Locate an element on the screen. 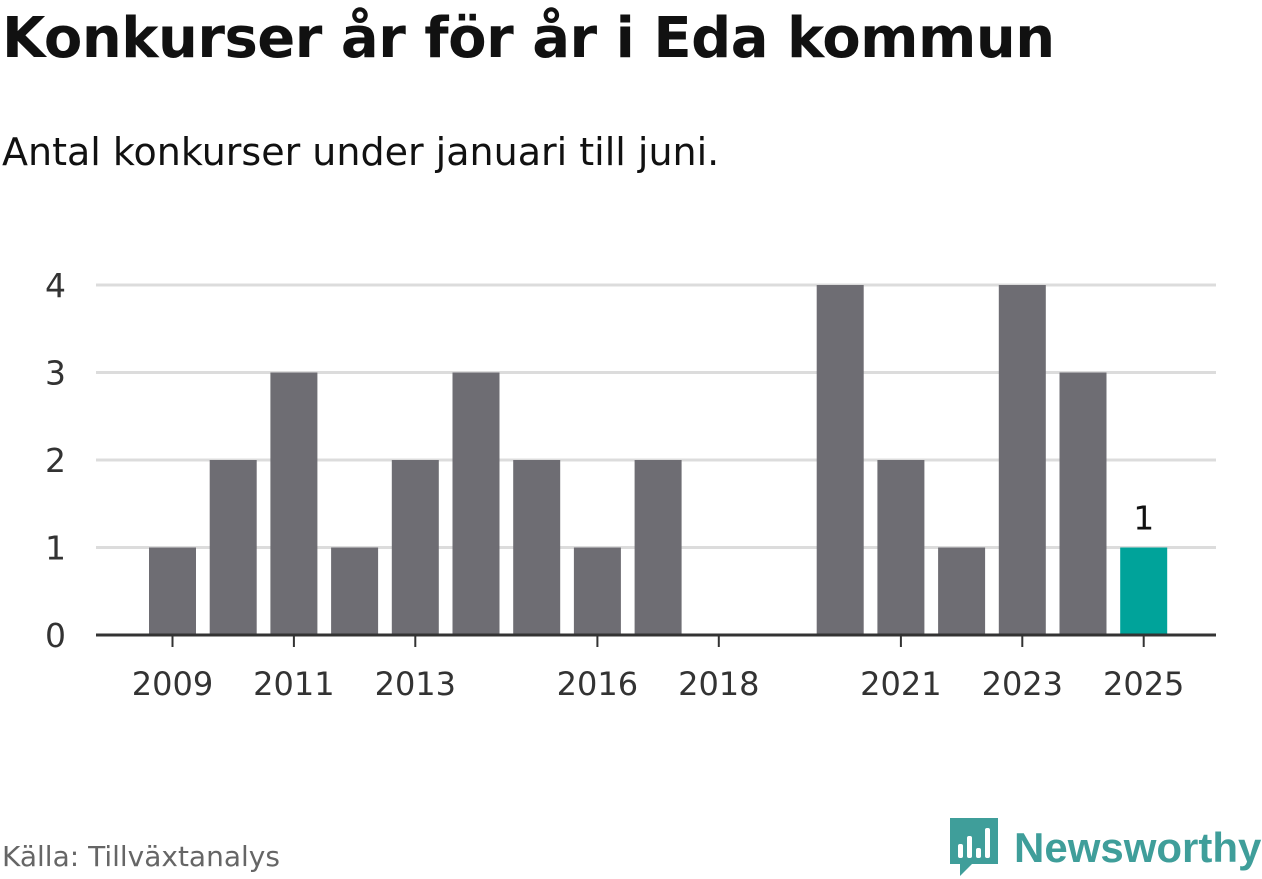 The width and height of the screenshot is (1262, 879). y-tick-label: 0 is located at coordinates (55, 635).